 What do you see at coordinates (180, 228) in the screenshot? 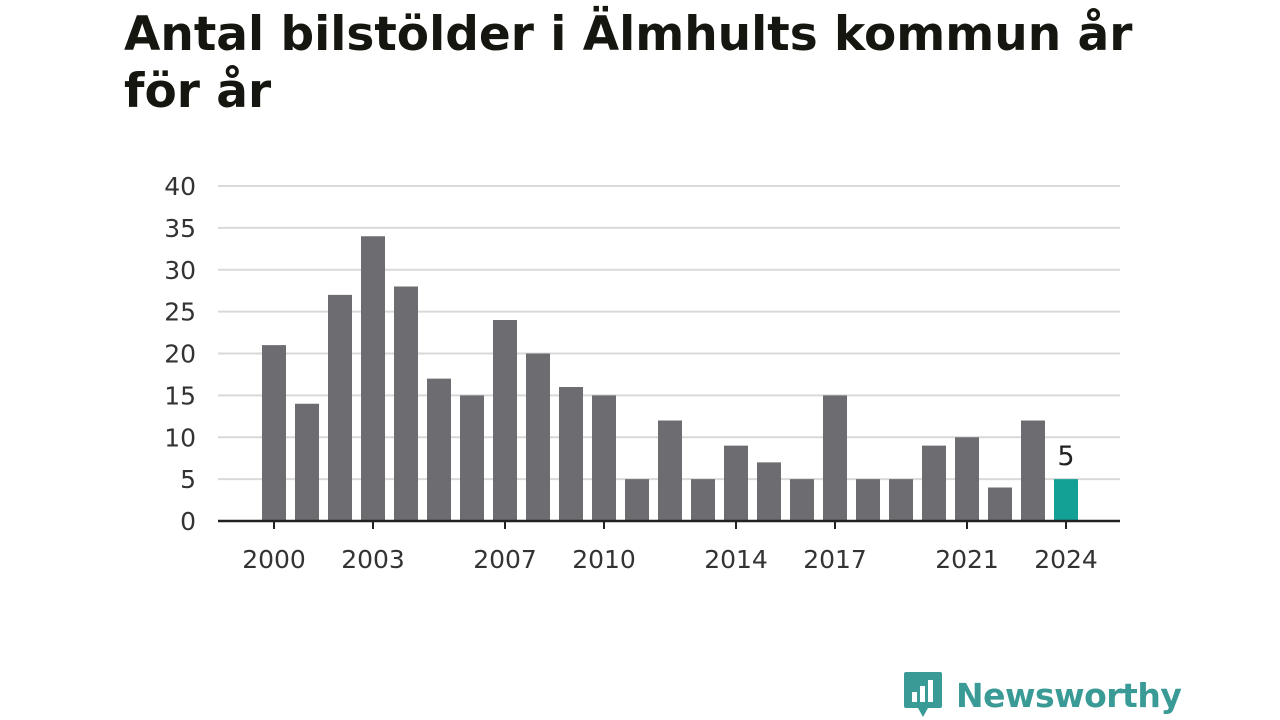
I see `y-tick-label: 35` at bounding box center [180, 228].